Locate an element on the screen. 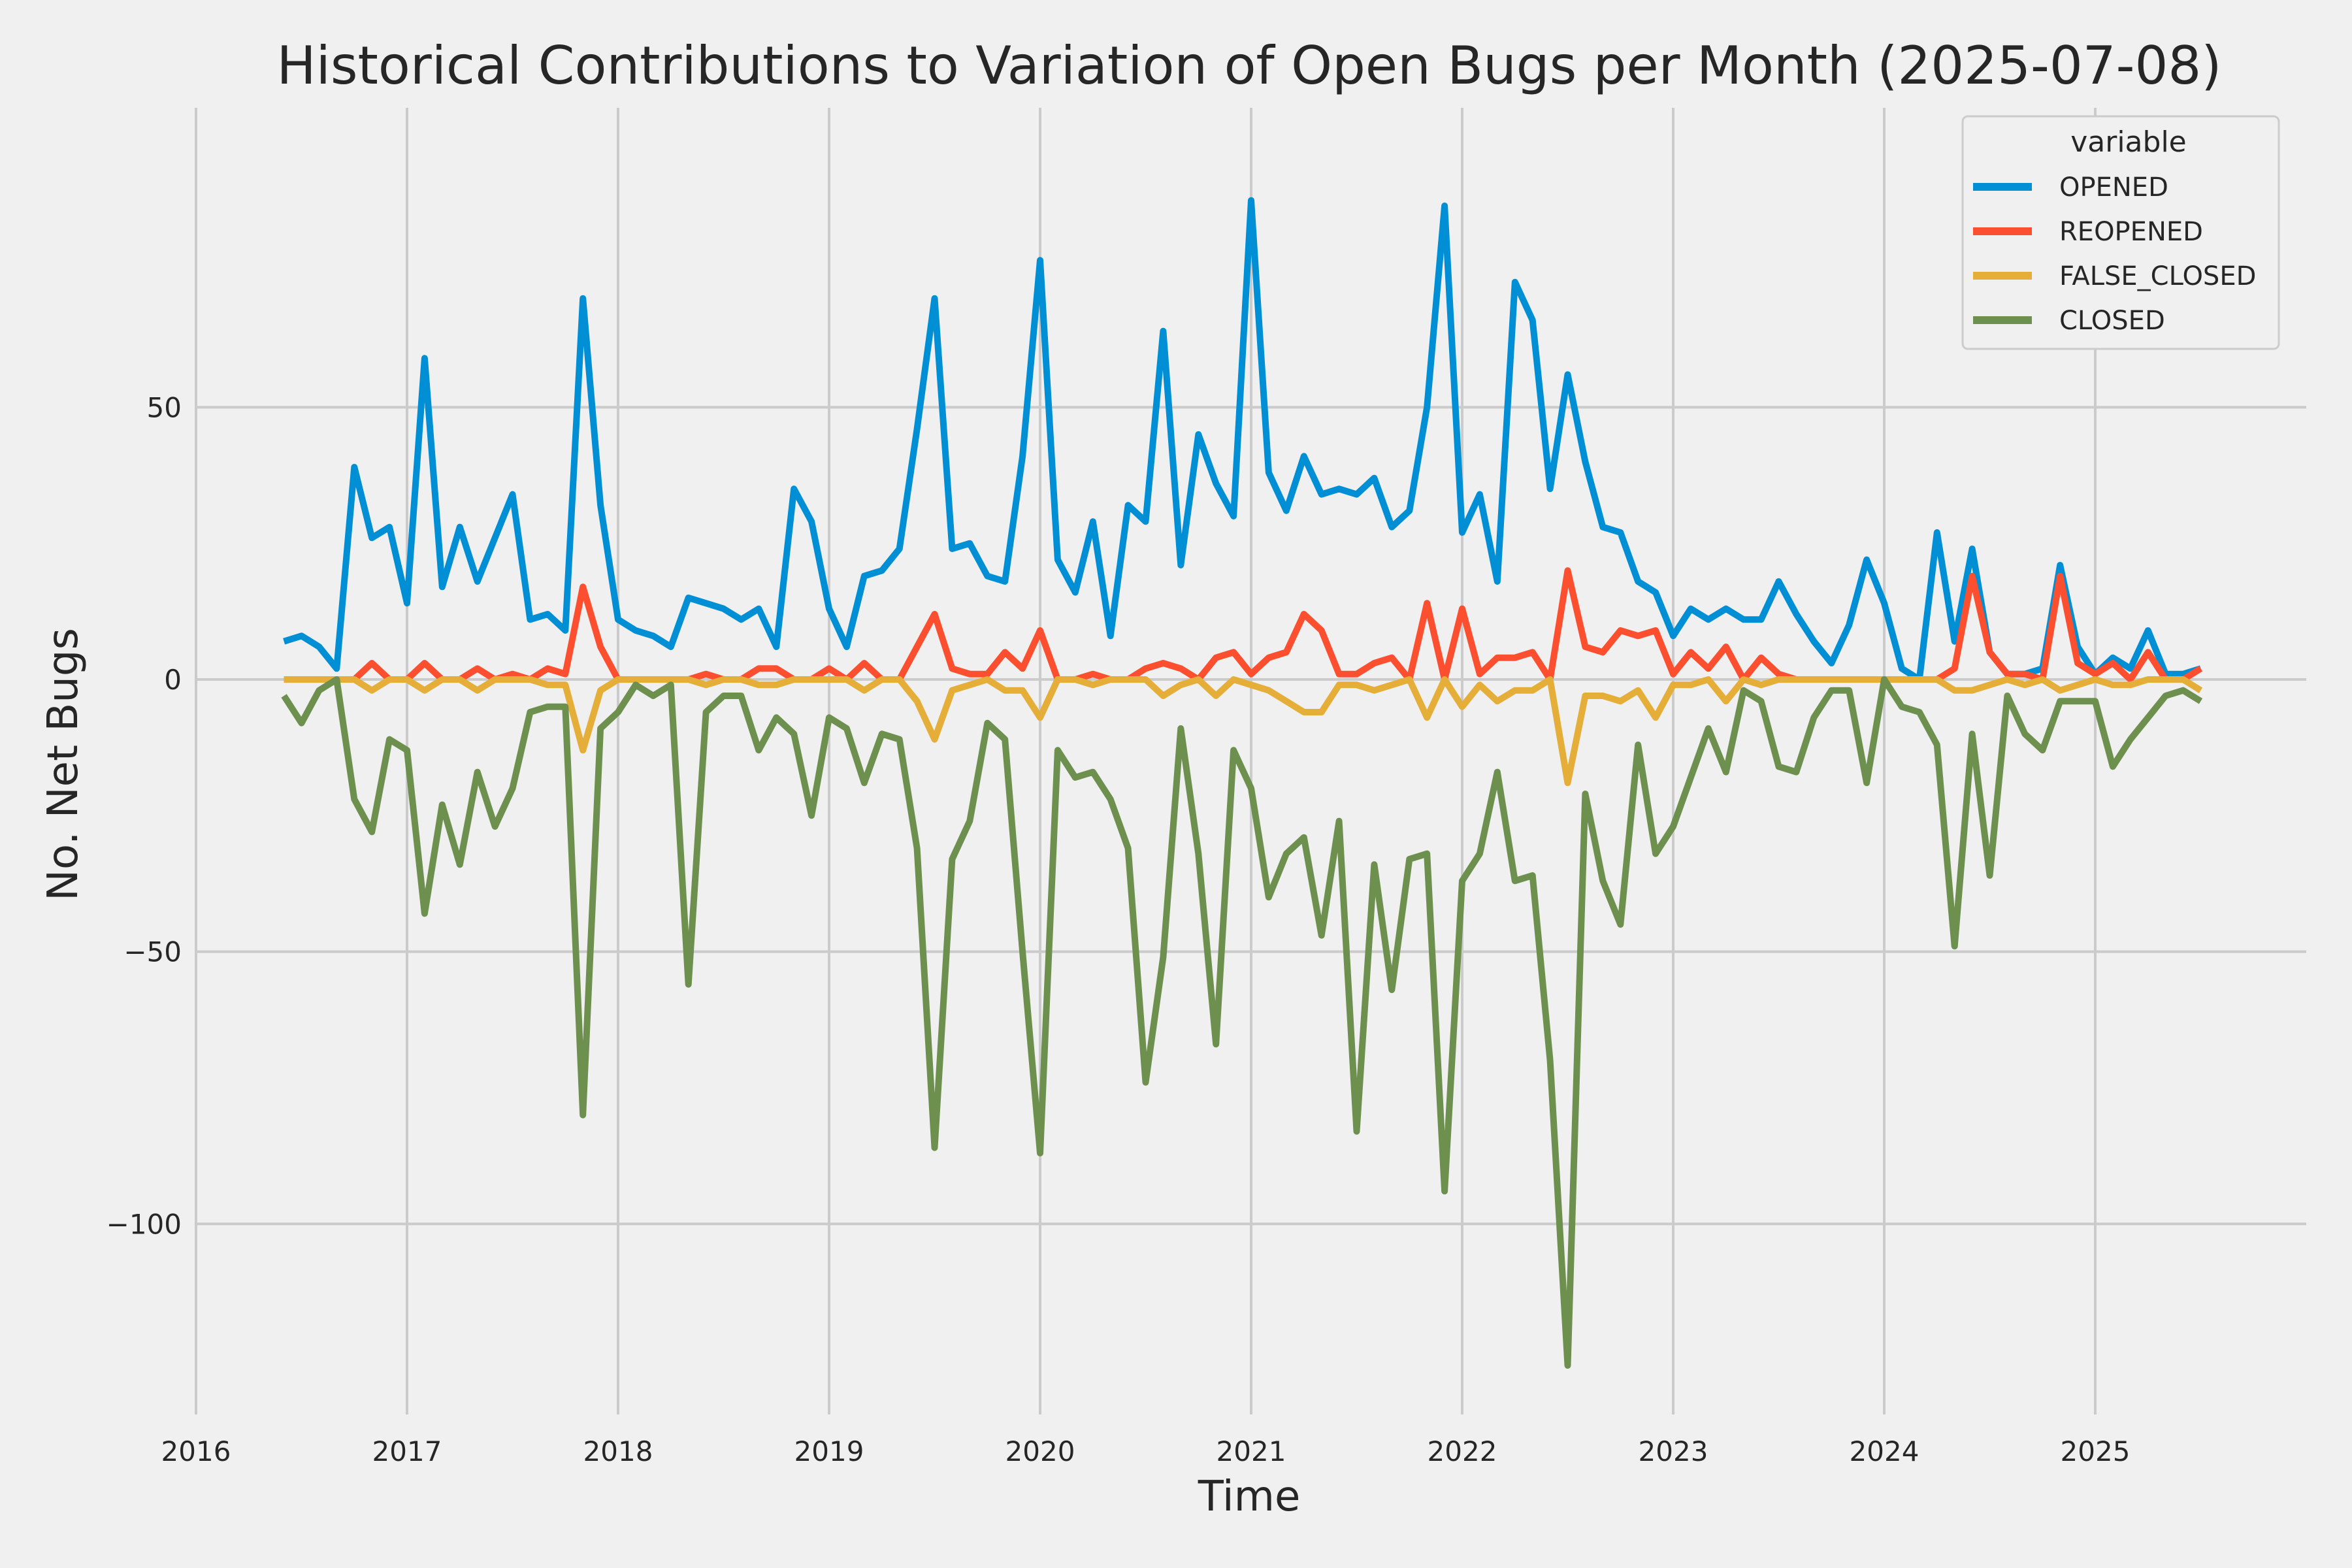  legend-box is located at coordinates (2120, 232).